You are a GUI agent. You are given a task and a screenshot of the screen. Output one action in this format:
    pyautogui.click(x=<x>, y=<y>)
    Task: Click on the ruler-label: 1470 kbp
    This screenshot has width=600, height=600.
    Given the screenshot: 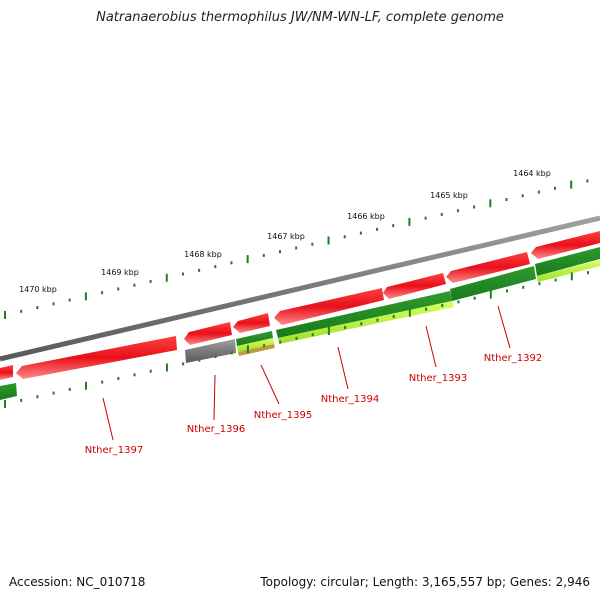 What is the action you would take?
    pyautogui.click(x=38, y=289)
    